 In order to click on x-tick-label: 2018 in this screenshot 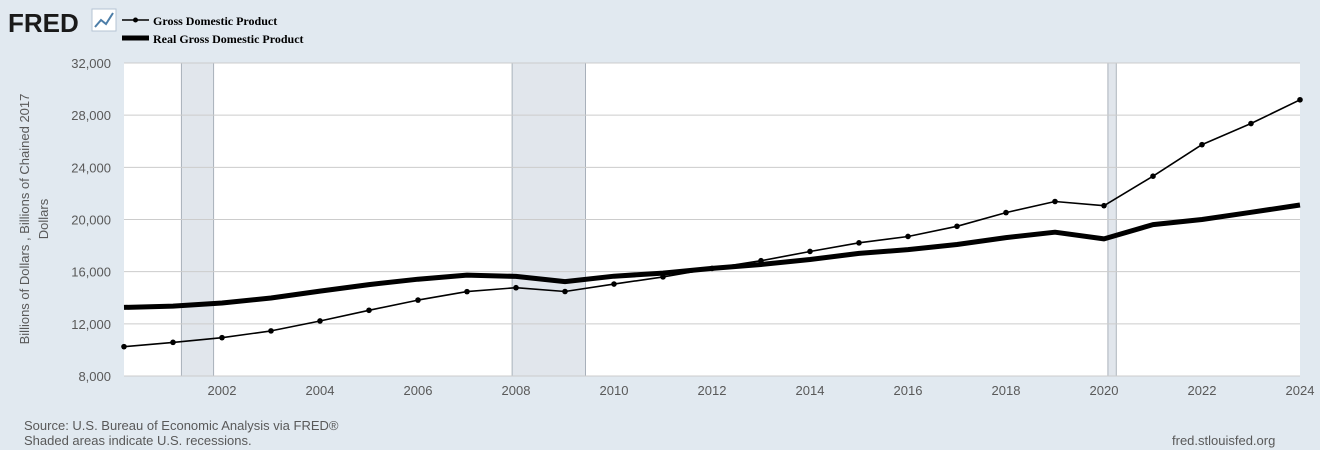, I will do `click(1006, 390)`.